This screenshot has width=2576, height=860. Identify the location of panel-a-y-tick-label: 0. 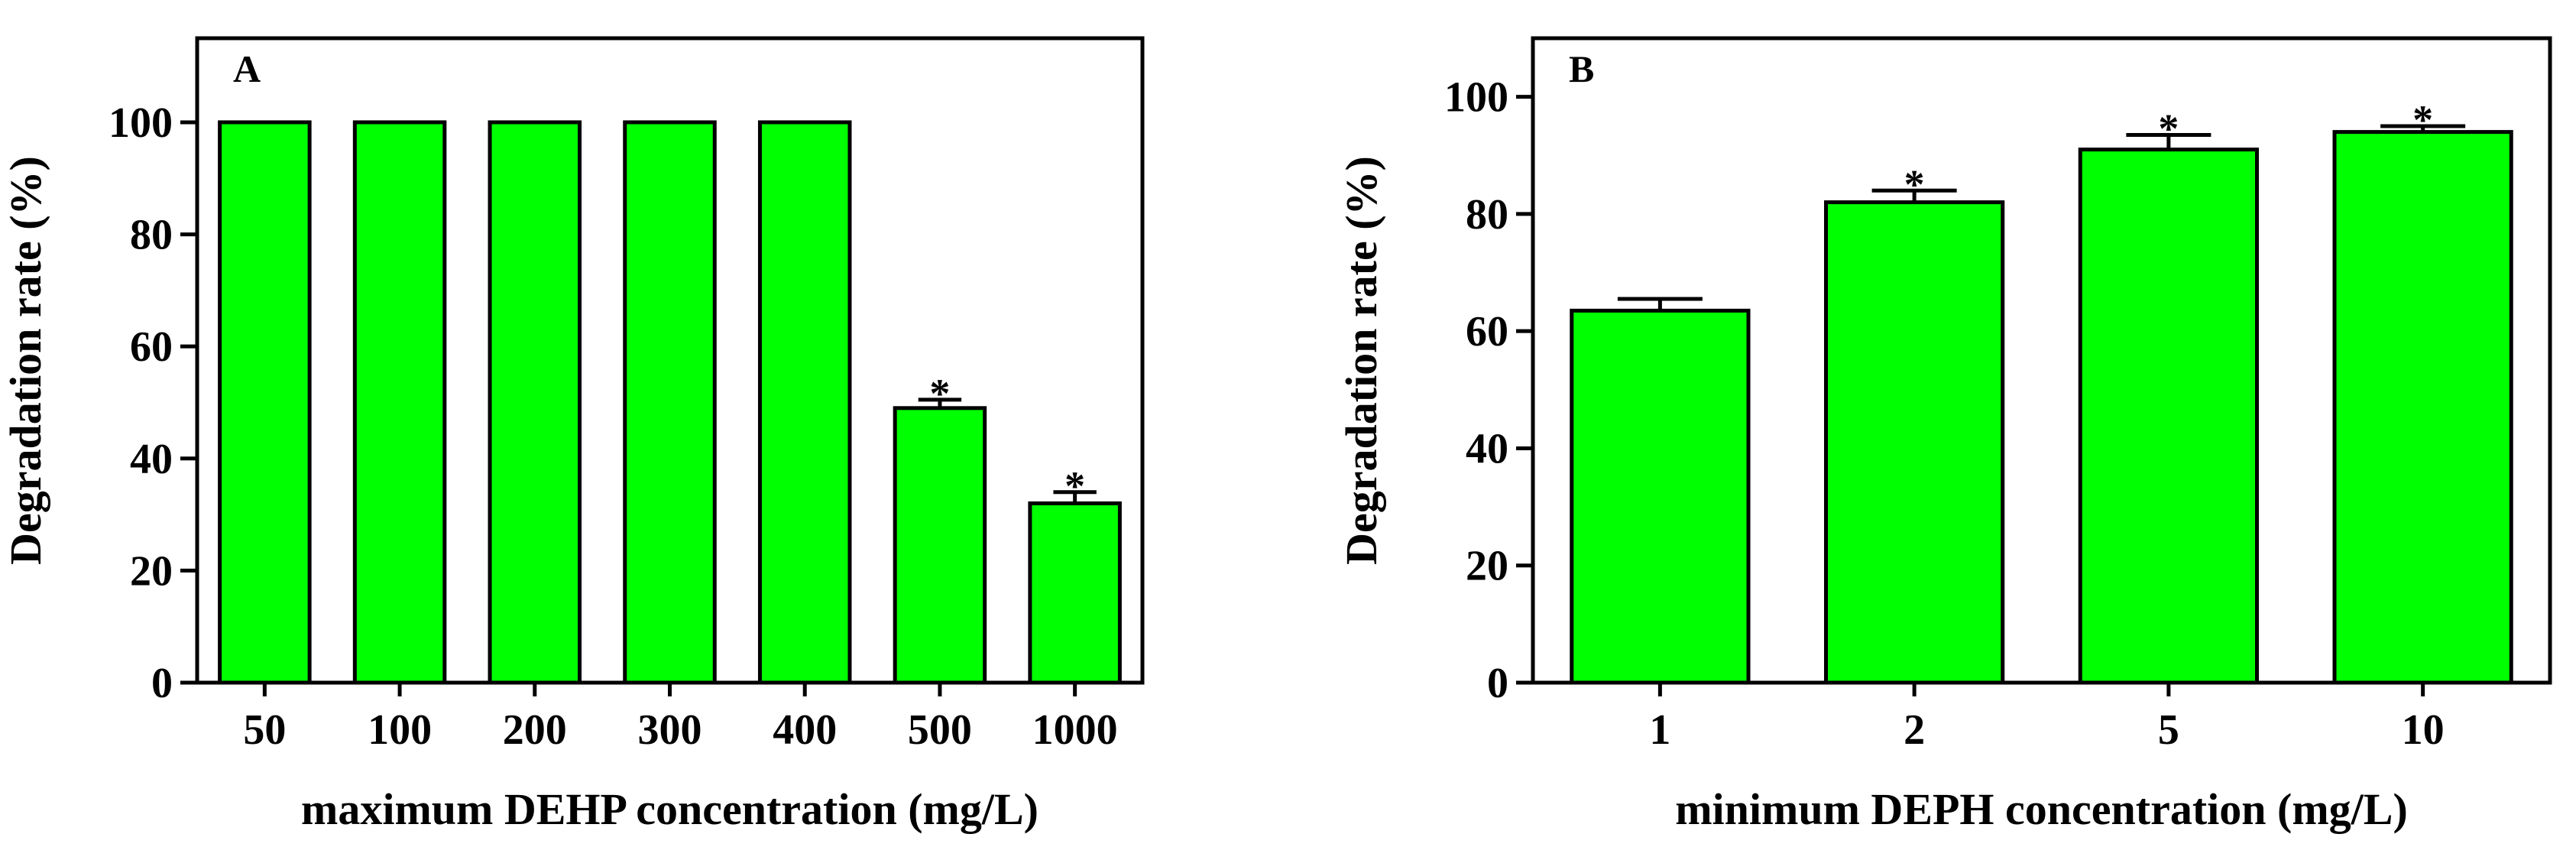
(162, 684).